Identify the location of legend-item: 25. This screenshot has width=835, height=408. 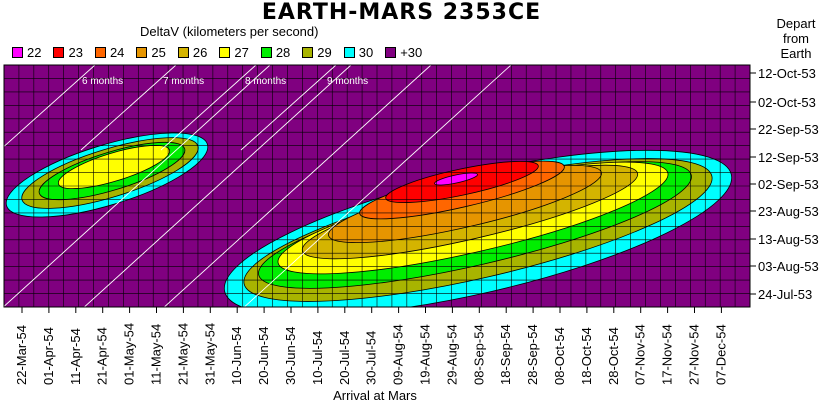
(151, 52).